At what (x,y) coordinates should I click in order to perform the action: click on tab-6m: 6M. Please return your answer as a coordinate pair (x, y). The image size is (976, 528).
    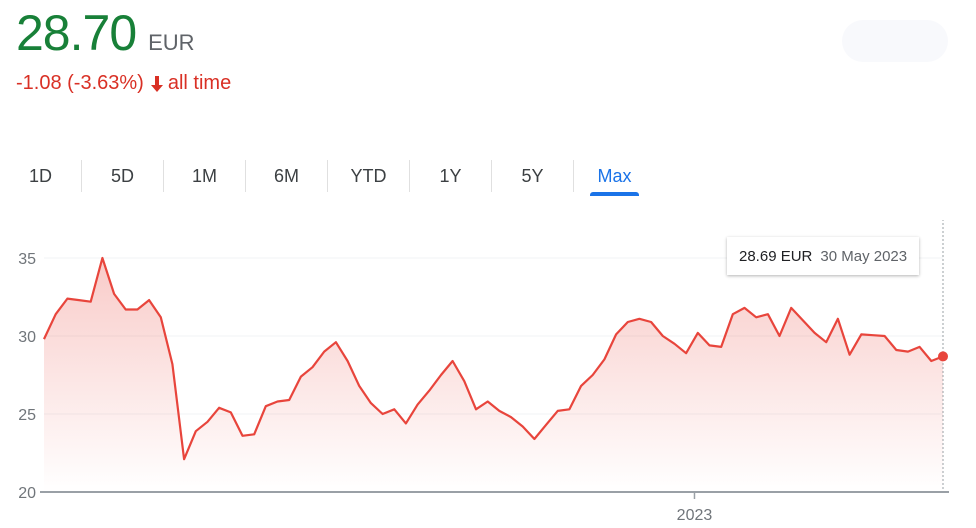
    Looking at the image, I should click on (286, 176).